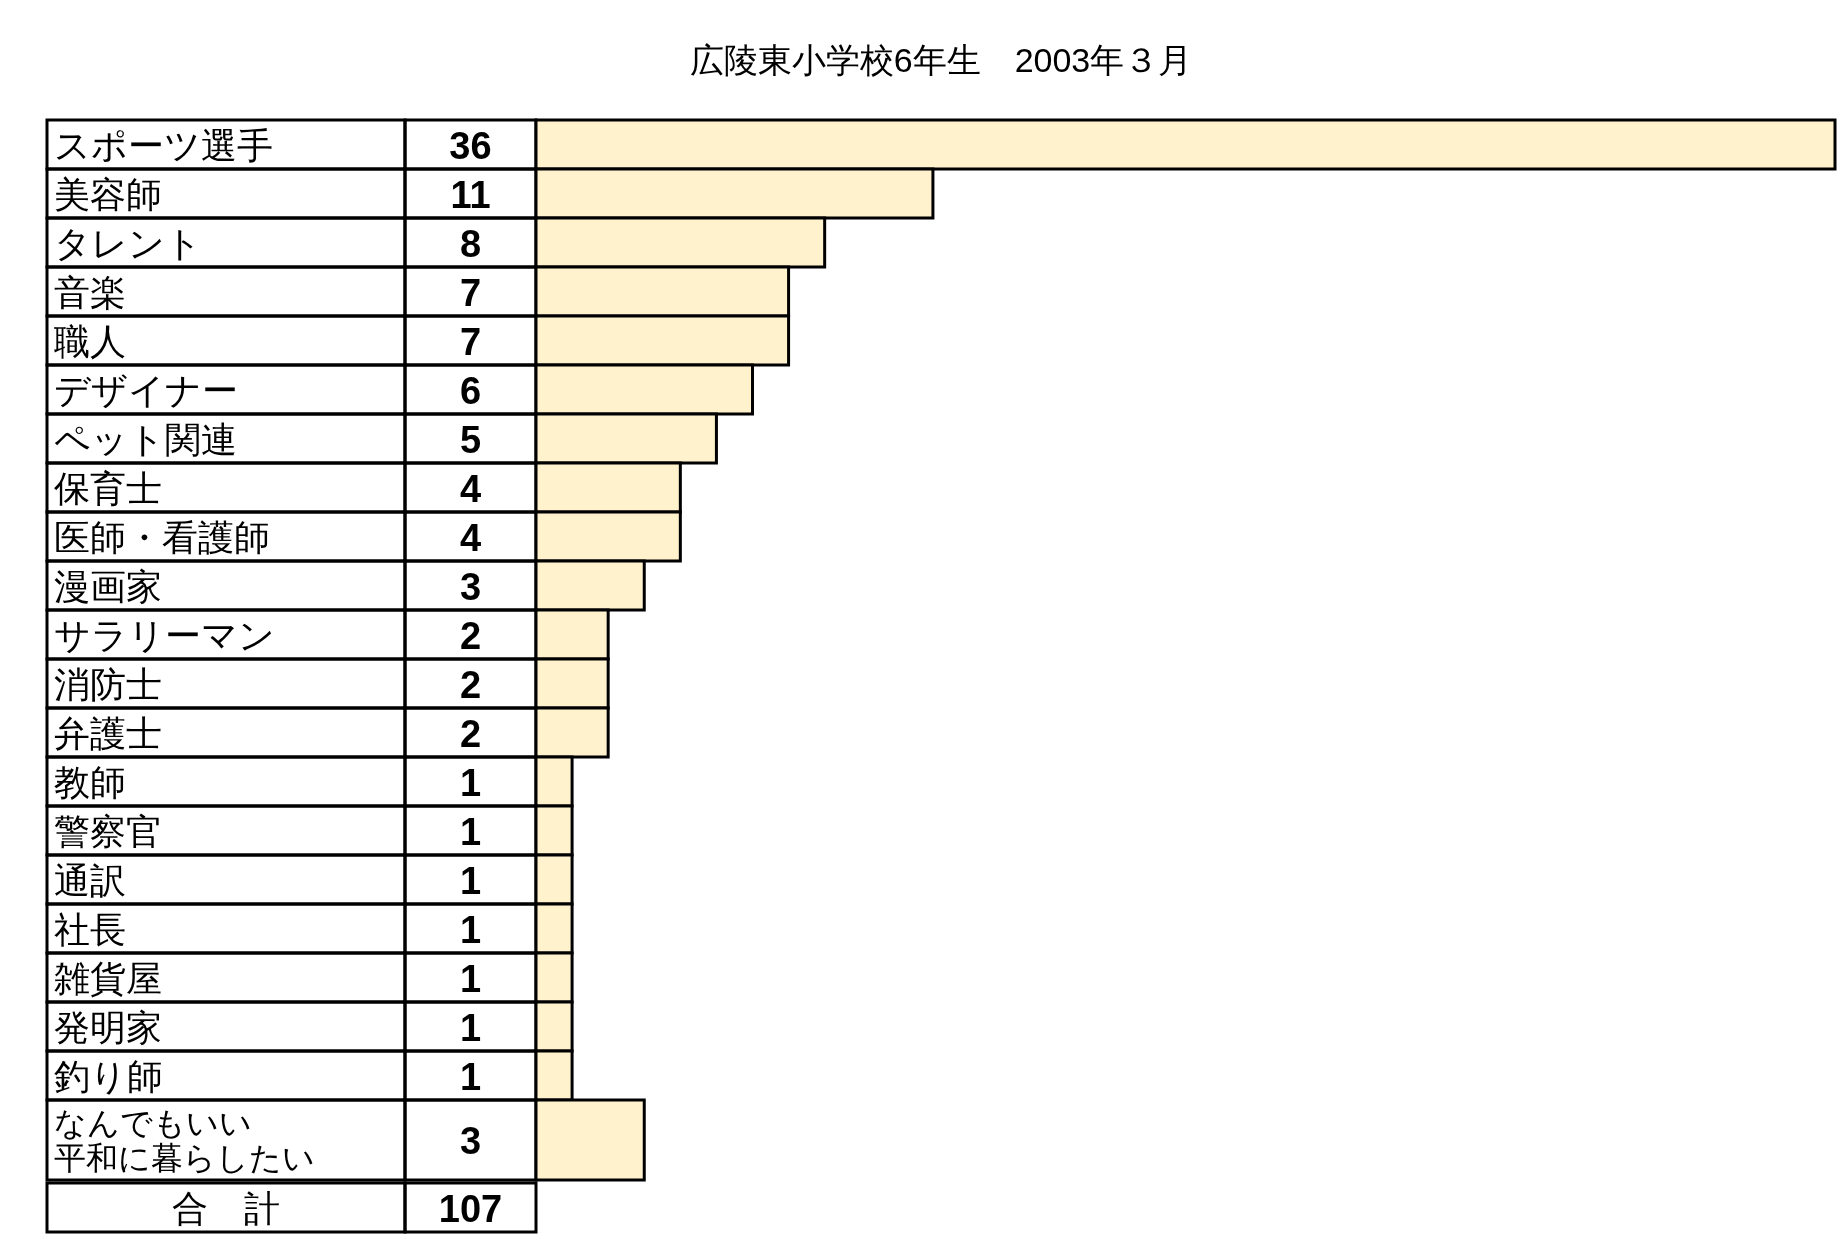  I want to click on y-tick-label: 保育士, so click(108, 488).